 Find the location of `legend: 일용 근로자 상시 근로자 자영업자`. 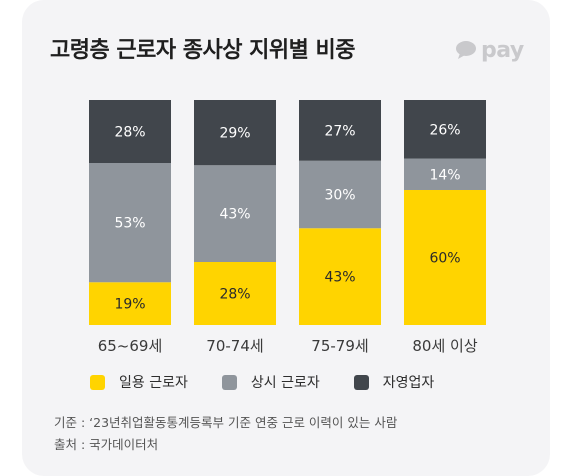

legend: 일용 근로자 상시 근로자 자영업자 is located at coordinates (279, 382).